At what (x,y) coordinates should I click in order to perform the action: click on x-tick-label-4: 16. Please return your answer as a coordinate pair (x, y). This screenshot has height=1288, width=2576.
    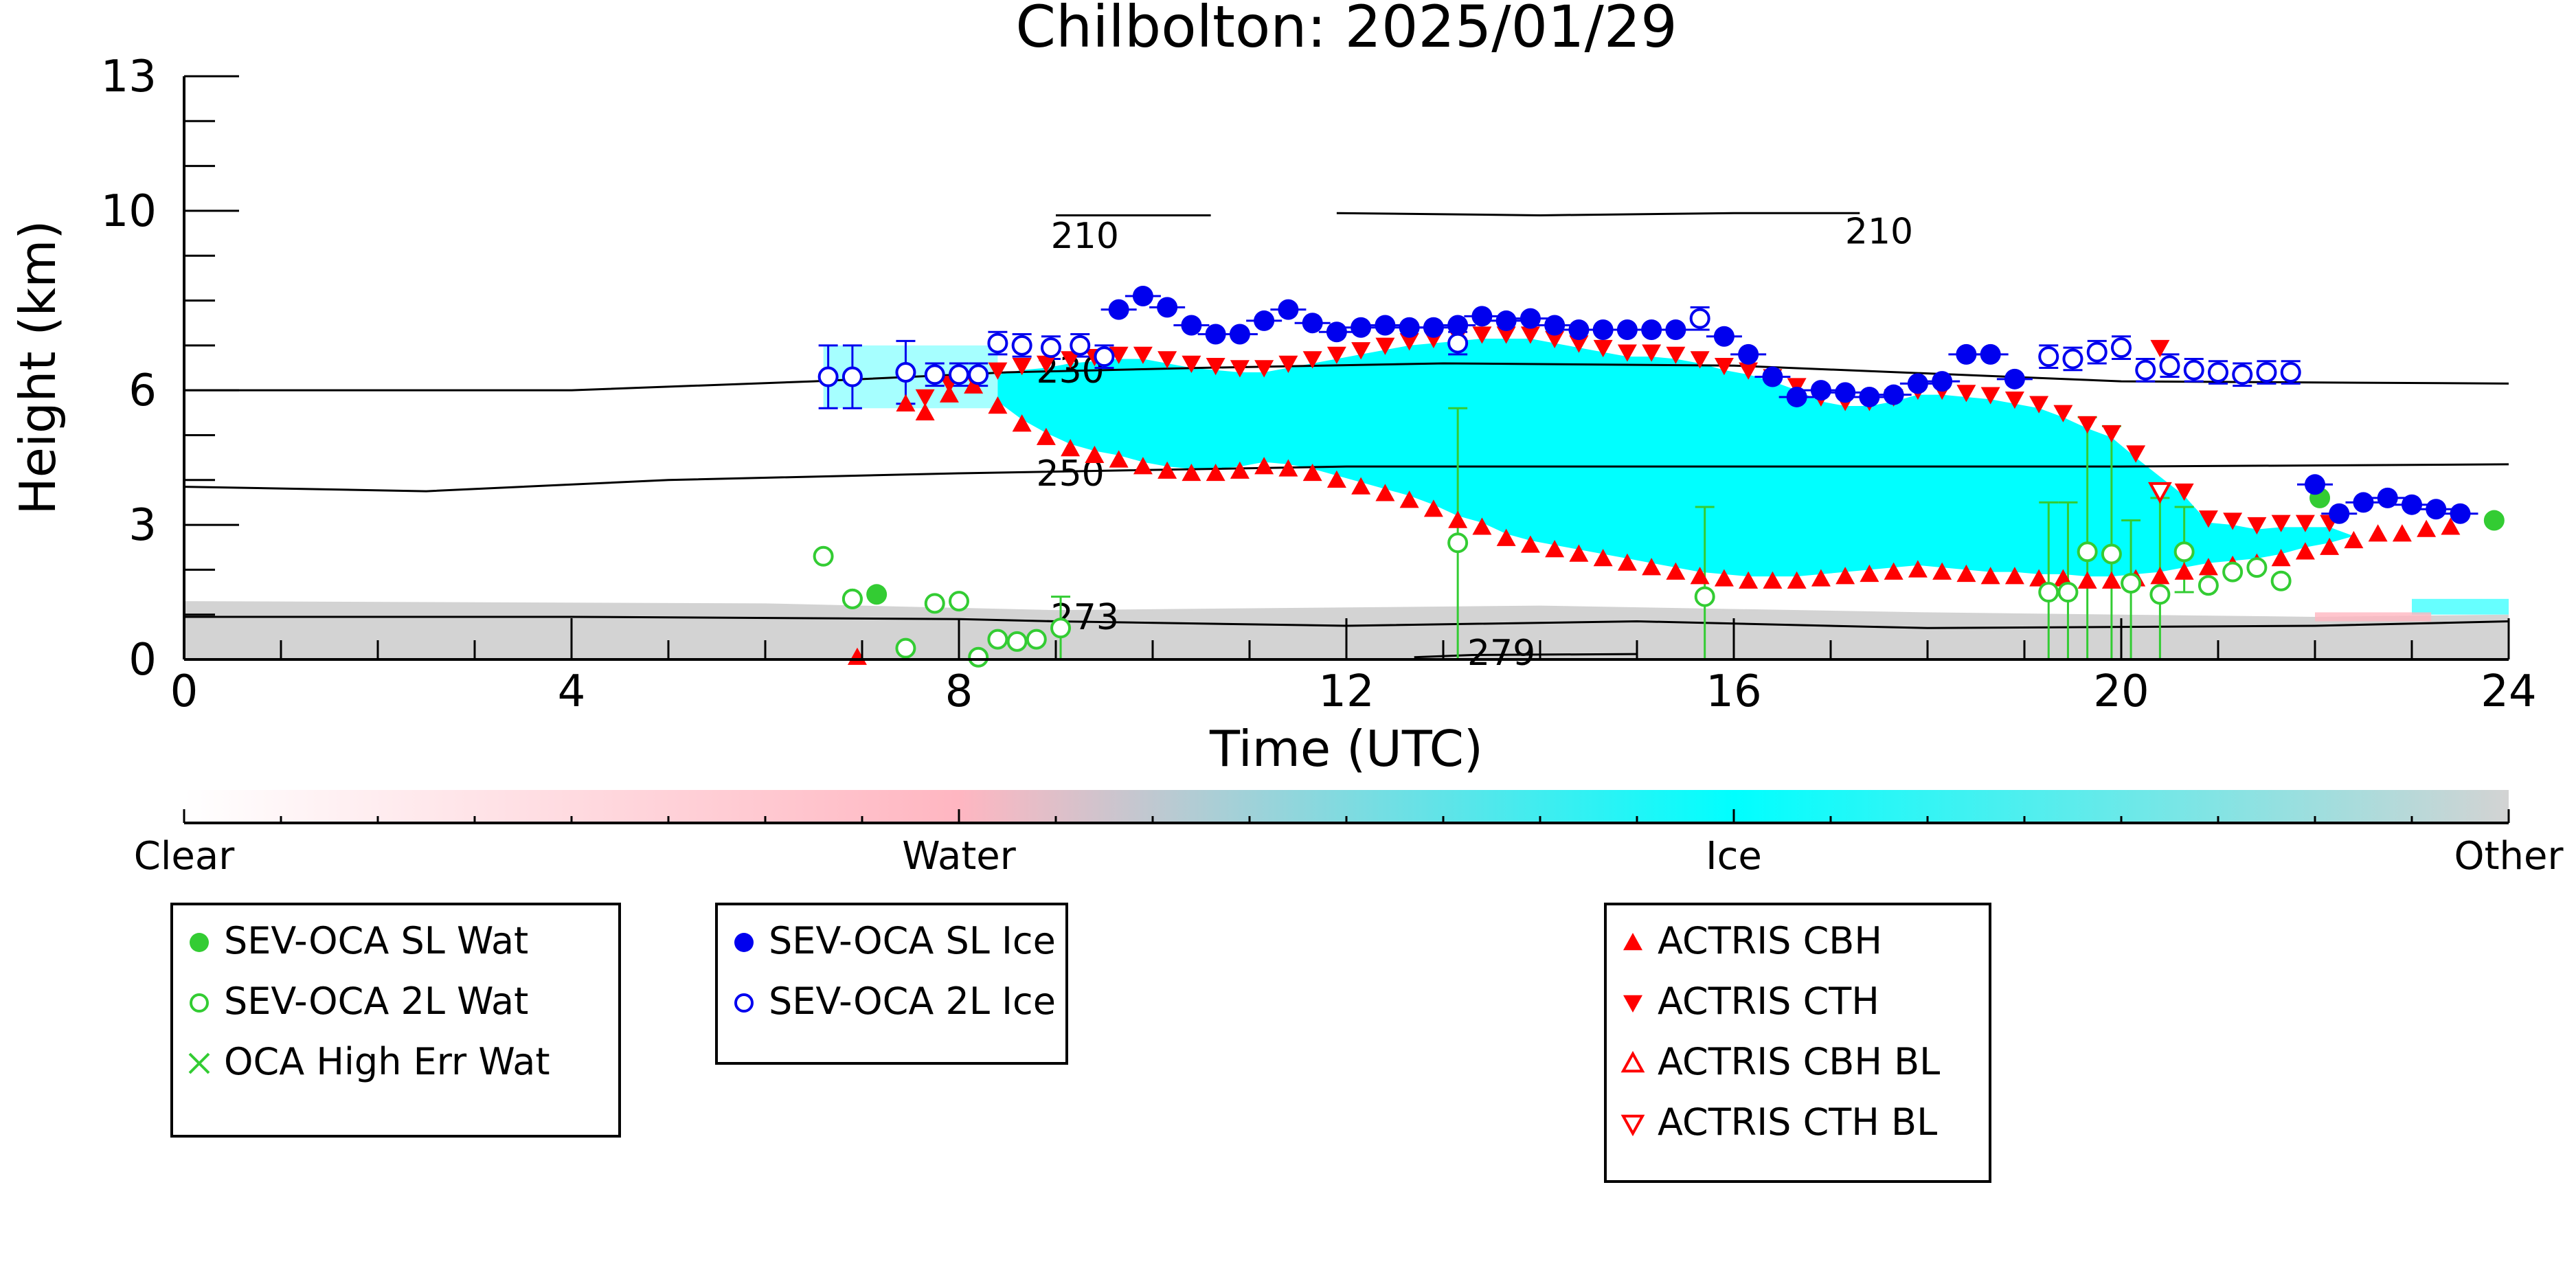
    Looking at the image, I should click on (1733, 691).